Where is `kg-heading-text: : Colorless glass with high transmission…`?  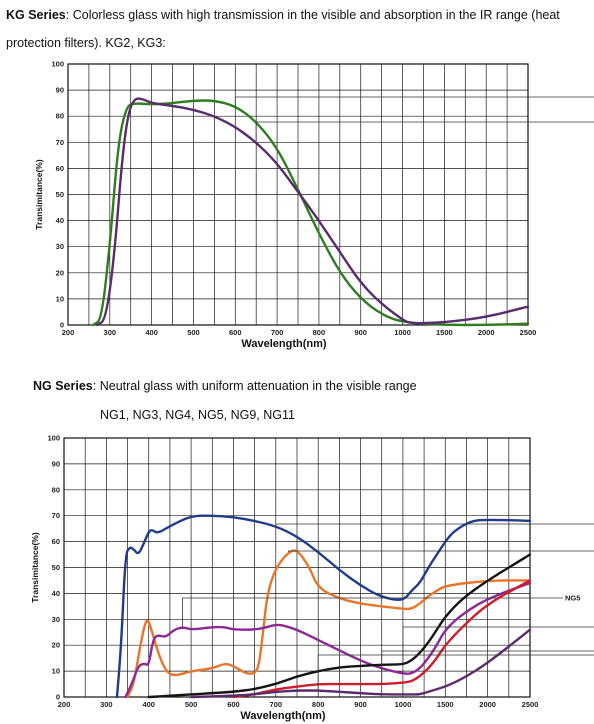 kg-heading-text: : Colorless glass with high transmission… is located at coordinates (312, 15).